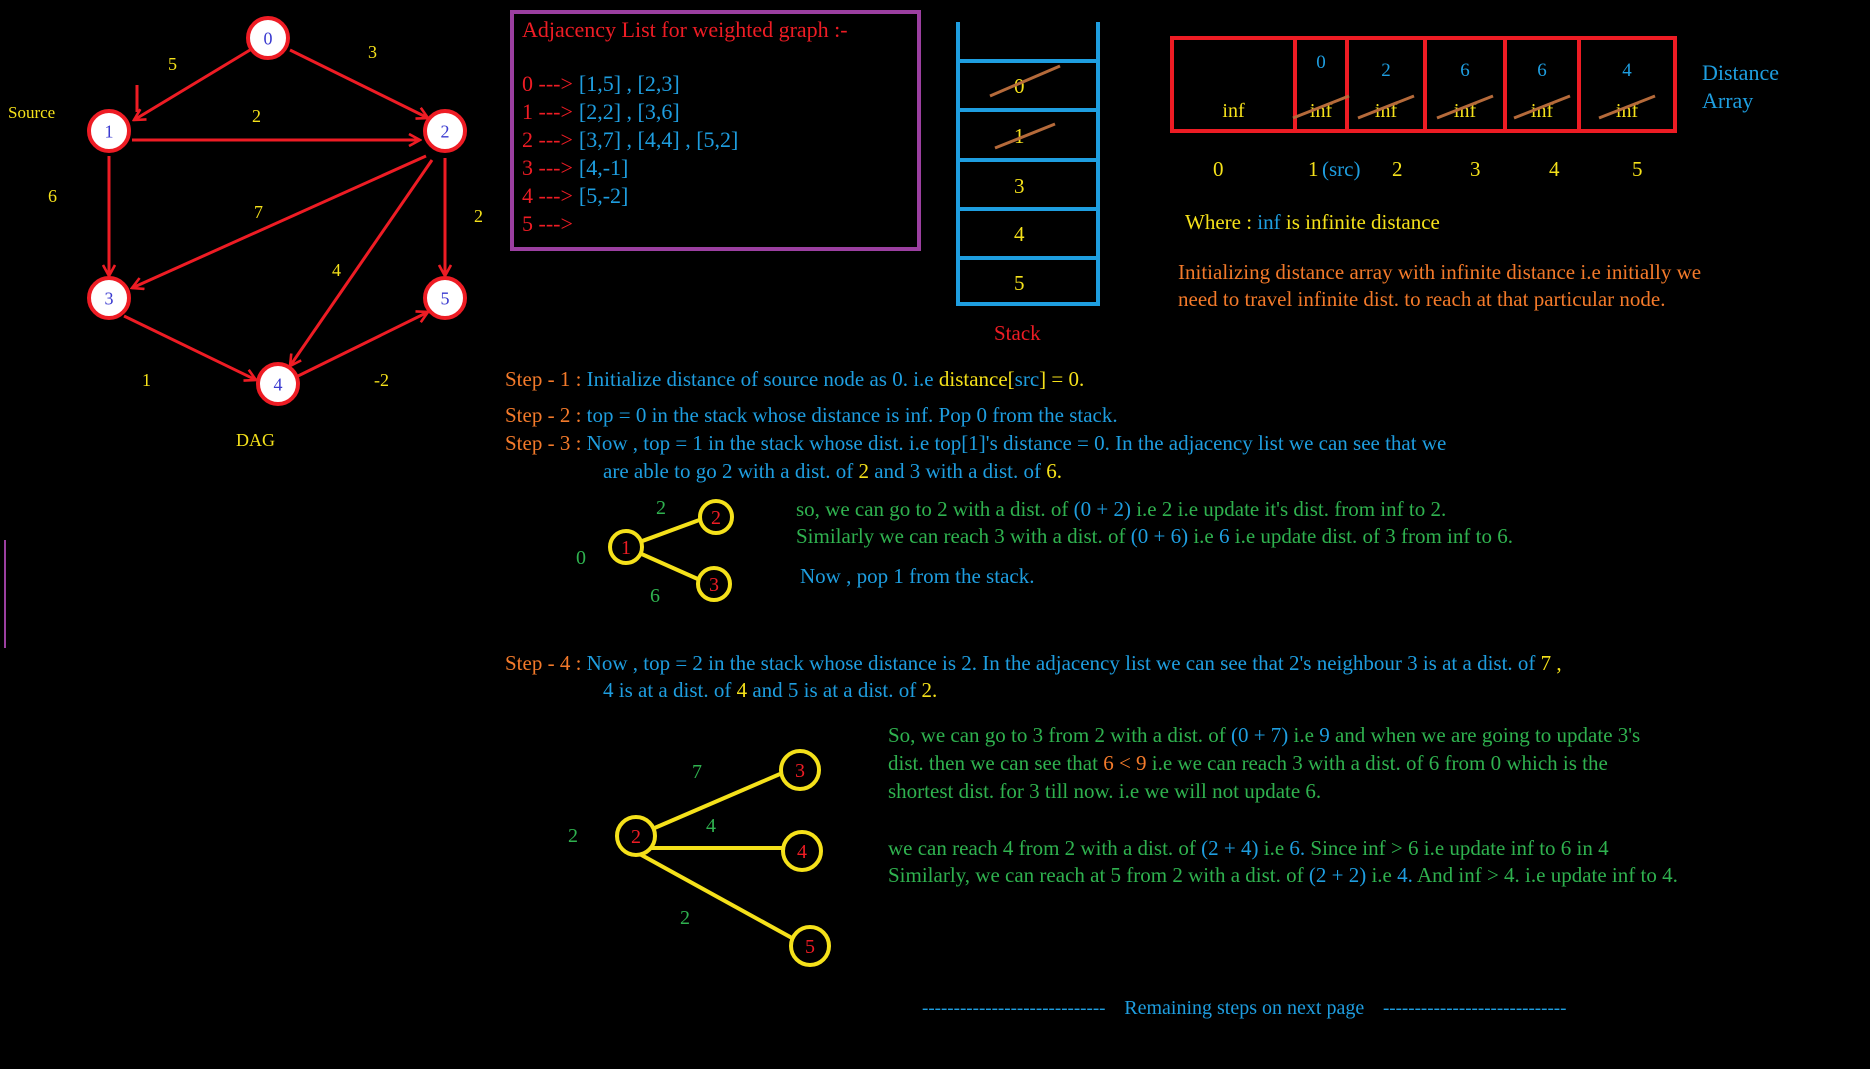  I want to click on where-note: Where : inf is infinite distance, so click(1312, 222).